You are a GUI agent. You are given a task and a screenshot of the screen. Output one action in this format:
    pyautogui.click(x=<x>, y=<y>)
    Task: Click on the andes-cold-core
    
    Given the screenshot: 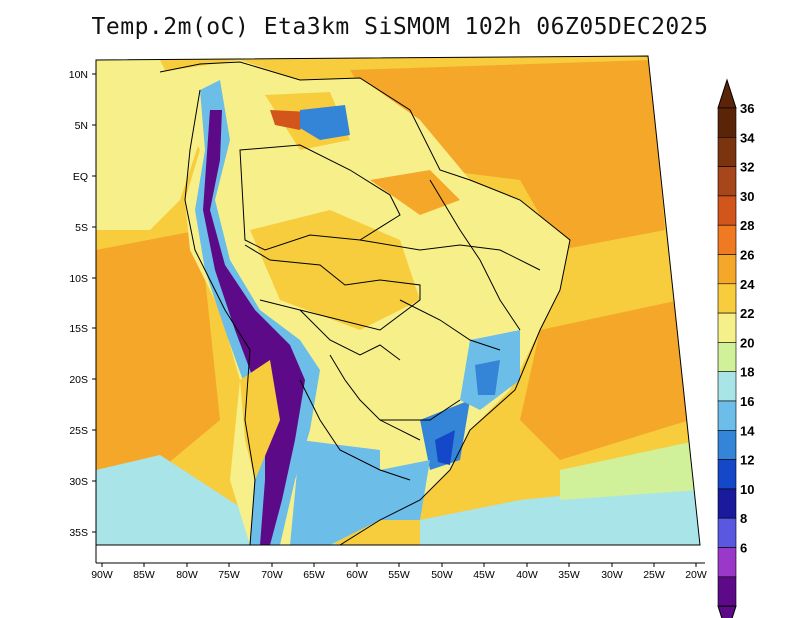 What is the action you would take?
    pyautogui.click(x=254, y=327)
    